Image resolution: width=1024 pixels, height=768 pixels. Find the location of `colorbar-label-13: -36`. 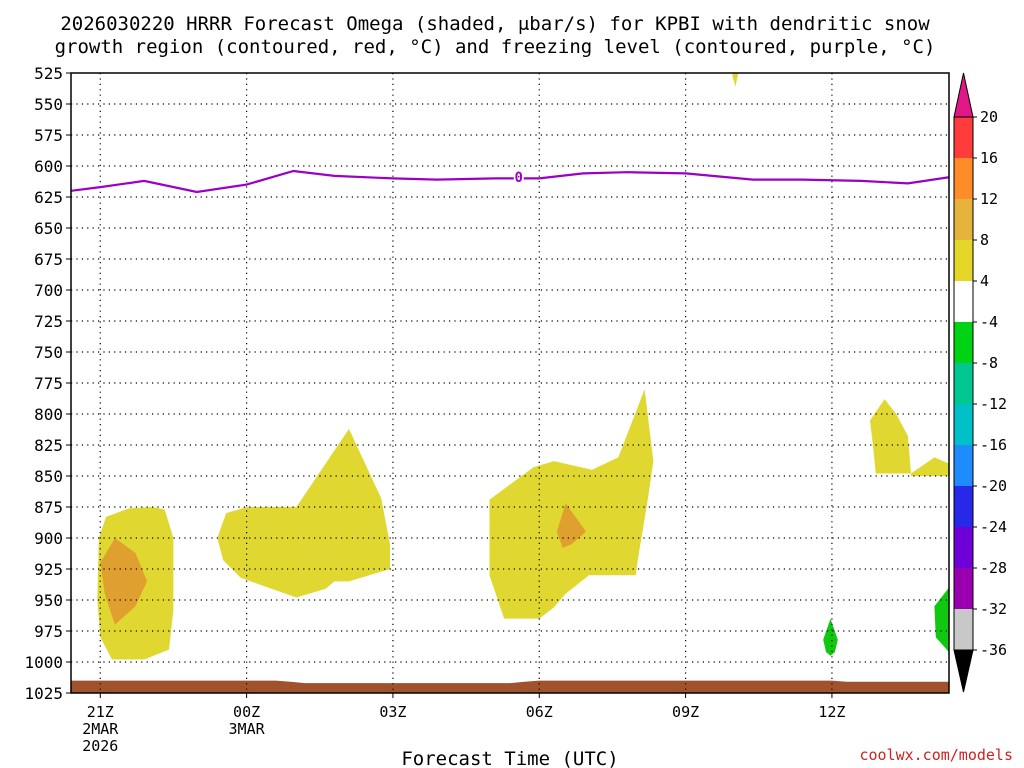

colorbar-label-13: -36 is located at coordinates (993, 650).